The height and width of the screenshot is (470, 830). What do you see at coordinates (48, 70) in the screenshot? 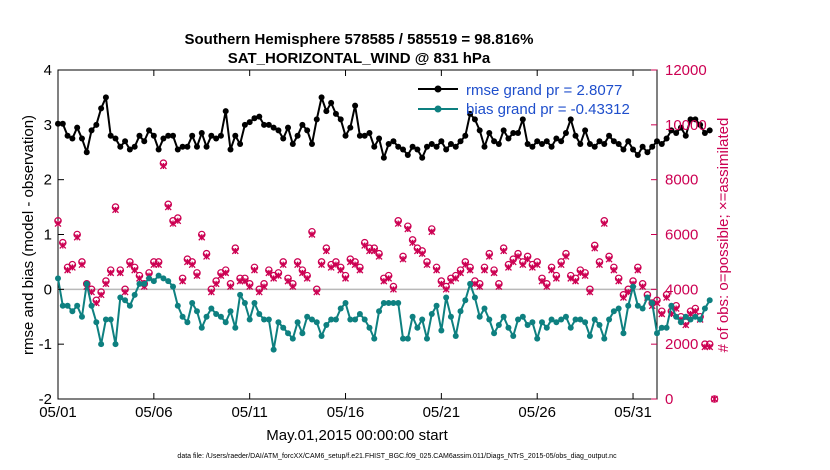
I see `y-tick-label: 4` at bounding box center [48, 70].